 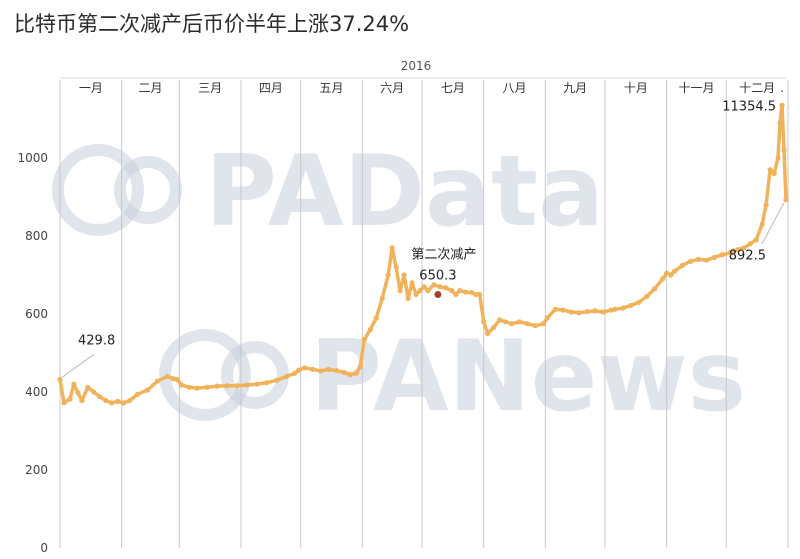 I want to click on y-tick-label: 800, so click(x=36, y=236).